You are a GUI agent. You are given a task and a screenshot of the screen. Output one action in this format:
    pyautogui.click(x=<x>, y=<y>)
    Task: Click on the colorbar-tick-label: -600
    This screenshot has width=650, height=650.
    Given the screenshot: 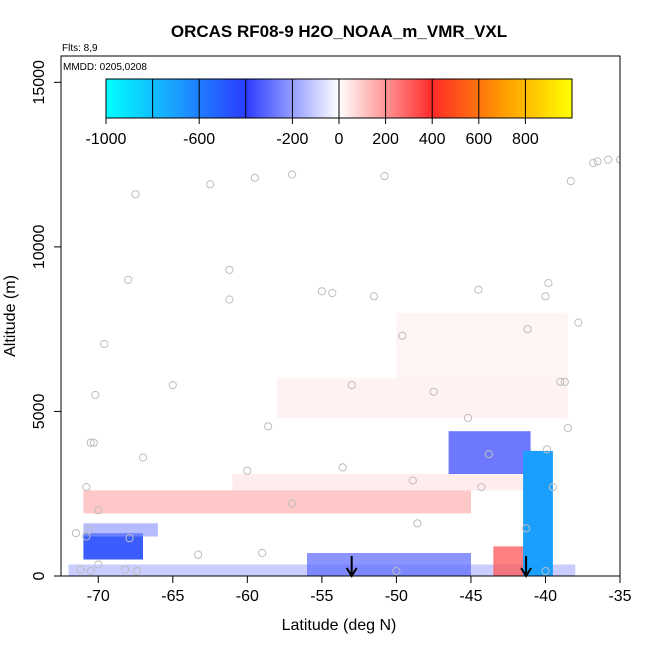 What is the action you would take?
    pyautogui.click(x=199, y=139)
    